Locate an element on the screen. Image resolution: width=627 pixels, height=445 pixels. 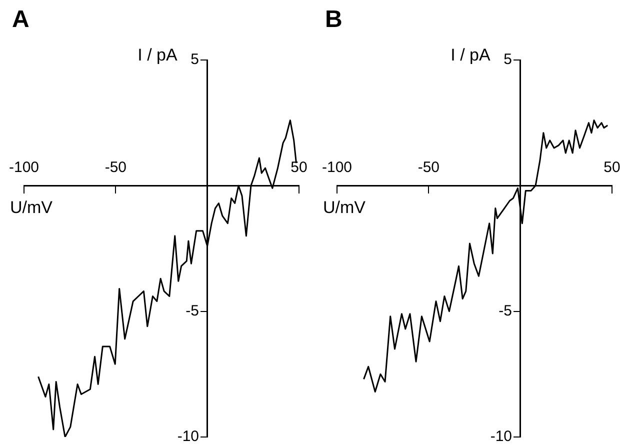
chart-title: A is located at coordinates (21, 20).